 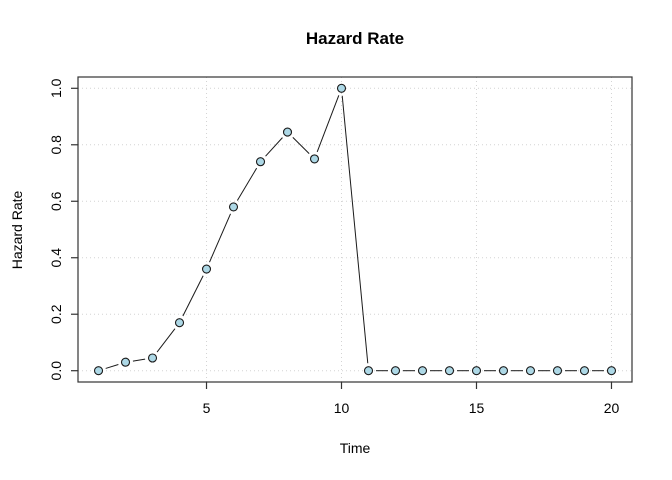 I want to click on y-tick-label: 0.4, so click(x=56, y=258).